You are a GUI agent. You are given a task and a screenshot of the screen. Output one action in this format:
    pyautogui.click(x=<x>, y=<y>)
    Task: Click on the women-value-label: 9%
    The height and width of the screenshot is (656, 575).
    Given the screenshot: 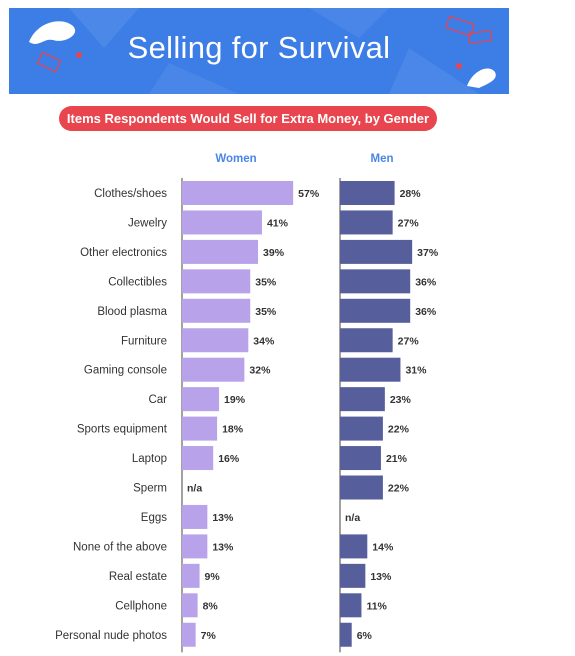 What is the action you would take?
    pyautogui.click(x=213, y=577)
    